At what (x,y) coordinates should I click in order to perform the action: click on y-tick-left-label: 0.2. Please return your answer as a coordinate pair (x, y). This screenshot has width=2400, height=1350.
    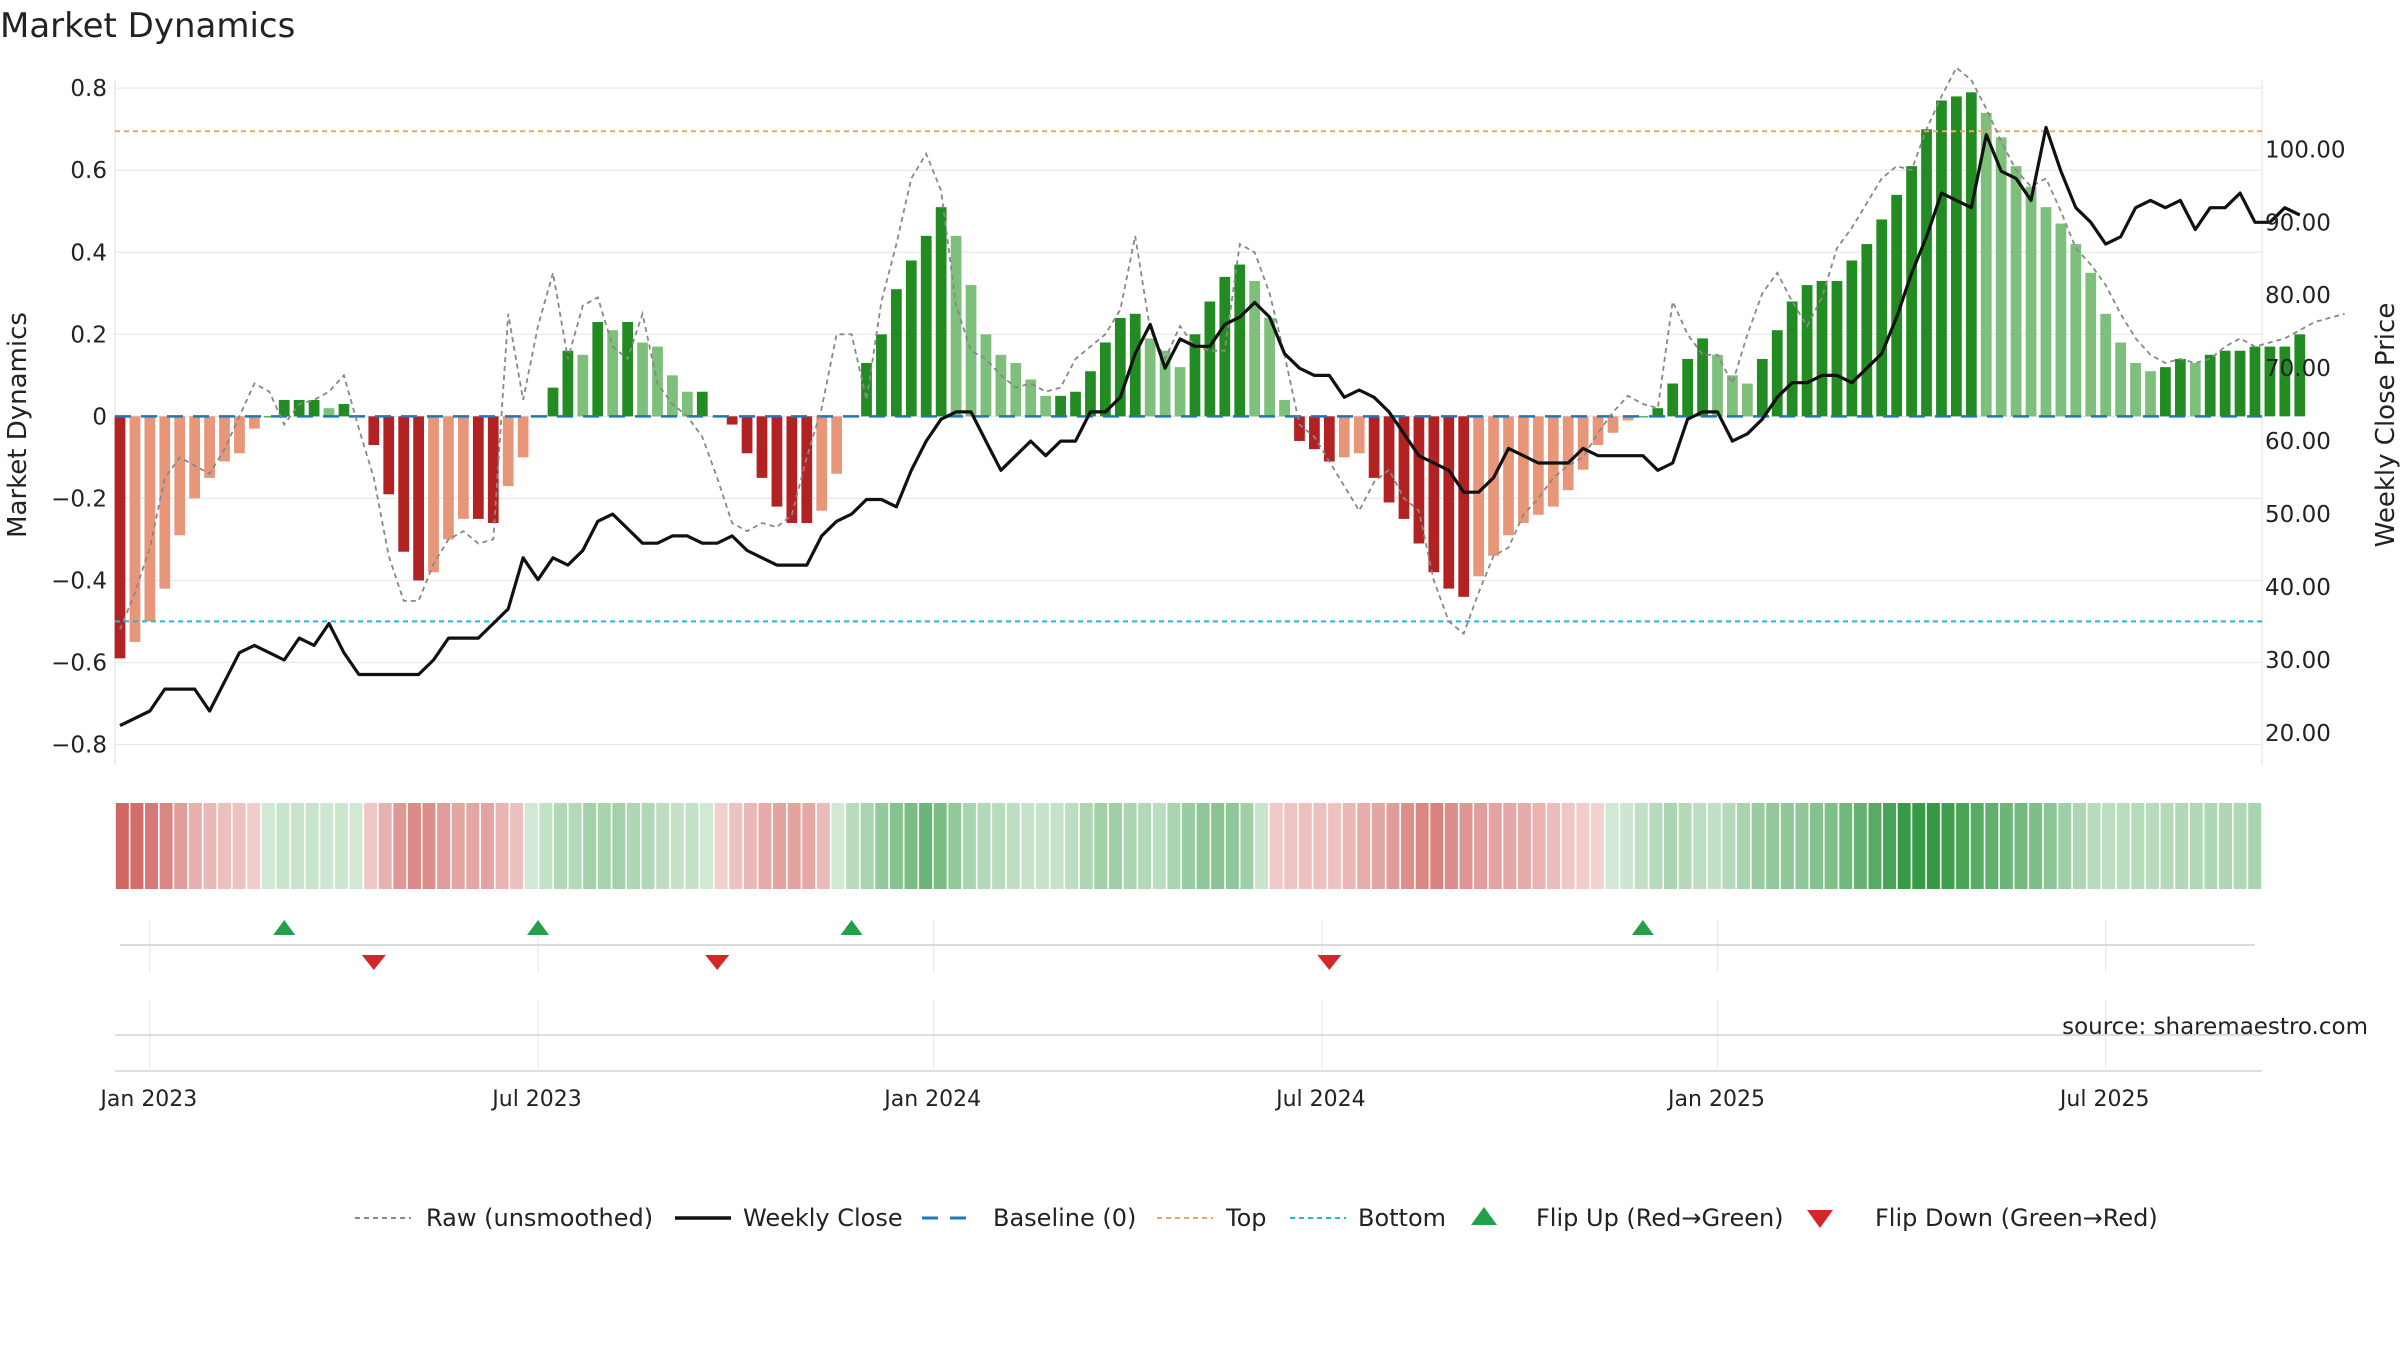
    Looking at the image, I should click on (88, 335).